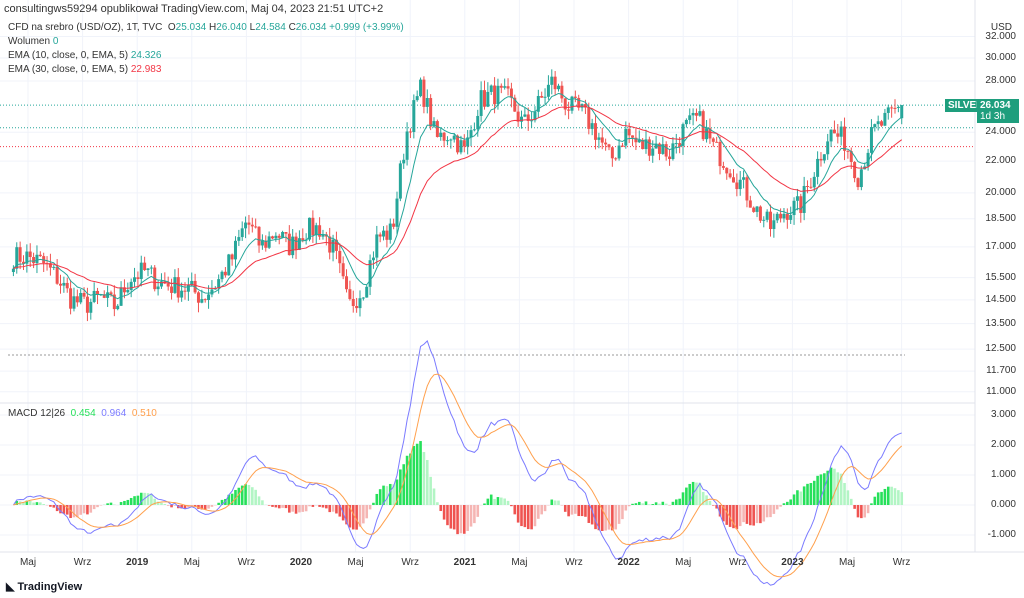 The width and height of the screenshot is (1024, 598). Describe the element at coordinates (1001, 371) in the screenshot. I see `price-tick: 11.700` at that location.